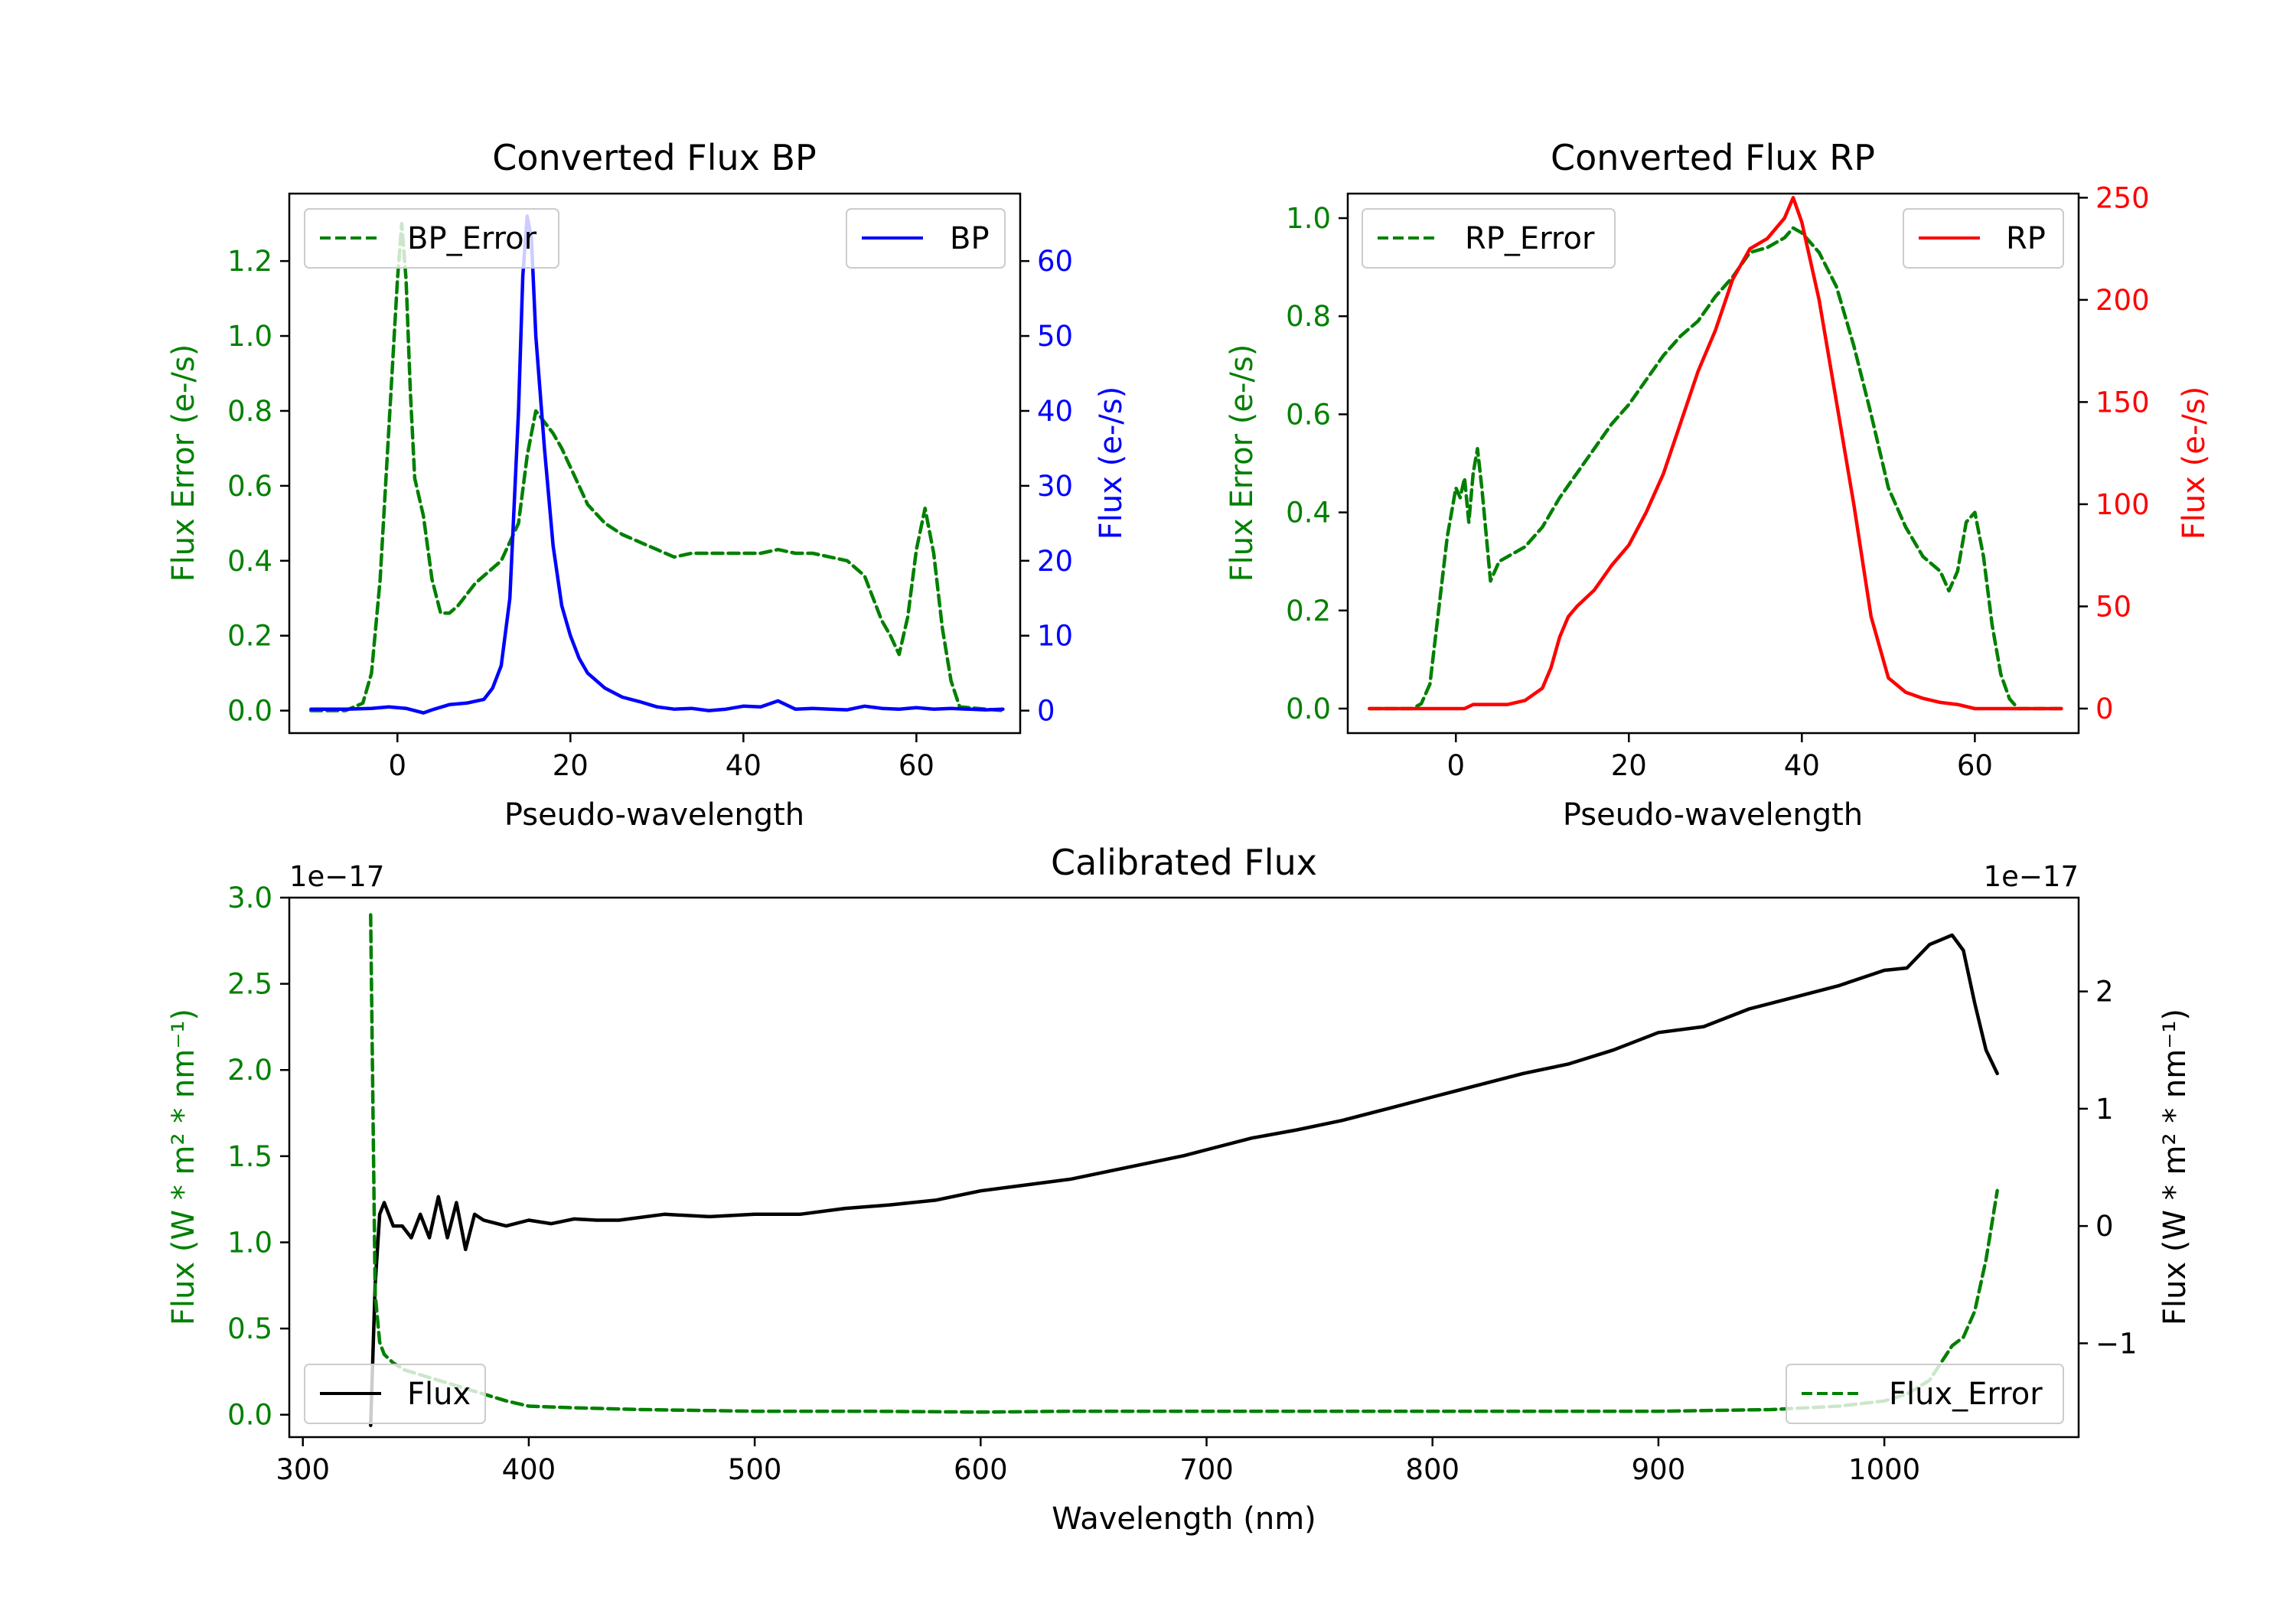 Image resolution: width=2296 pixels, height=1607 pixels. What do you see at coordinates (2031, 876) in the screenshot?
I see `cal-right-offset-text: 1e−17` at bounding box center [2031, 876].